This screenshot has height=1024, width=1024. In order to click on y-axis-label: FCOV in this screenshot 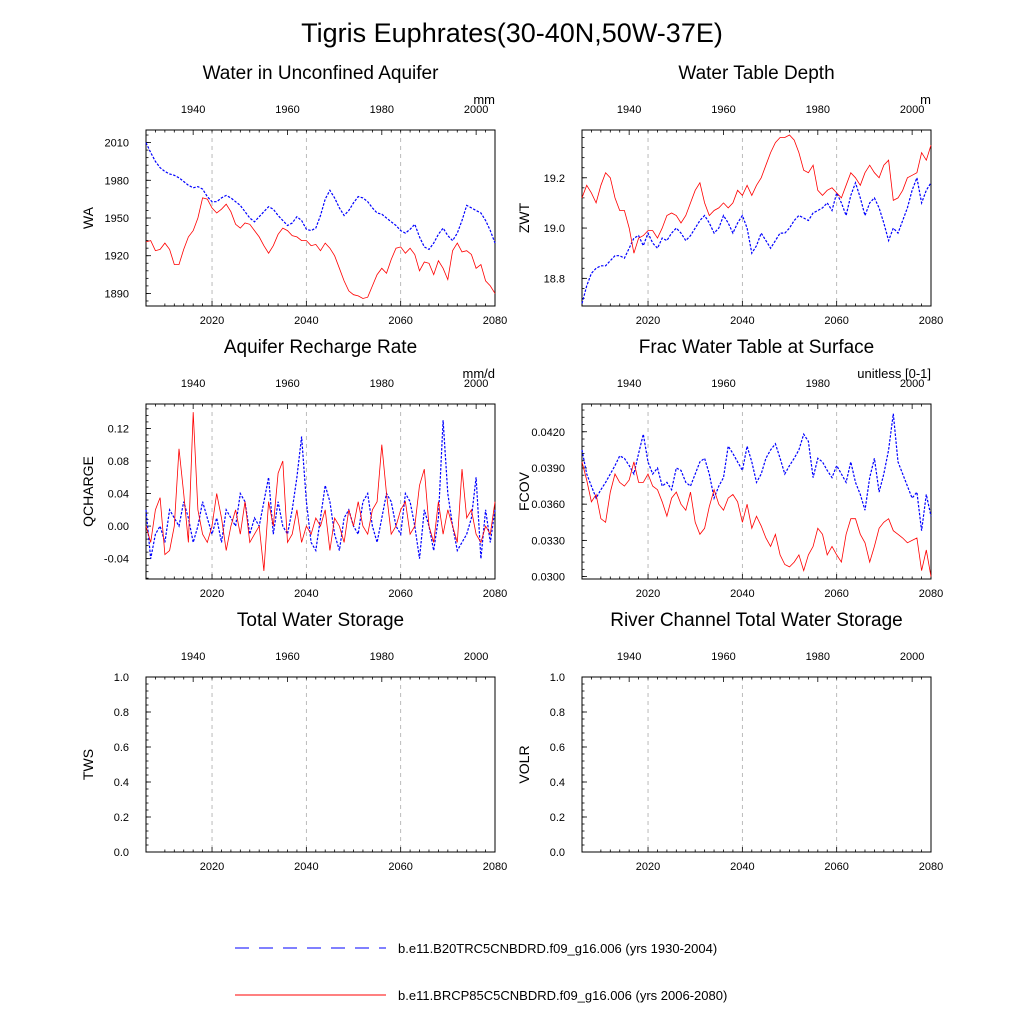, I will do `click(524, 491)`.